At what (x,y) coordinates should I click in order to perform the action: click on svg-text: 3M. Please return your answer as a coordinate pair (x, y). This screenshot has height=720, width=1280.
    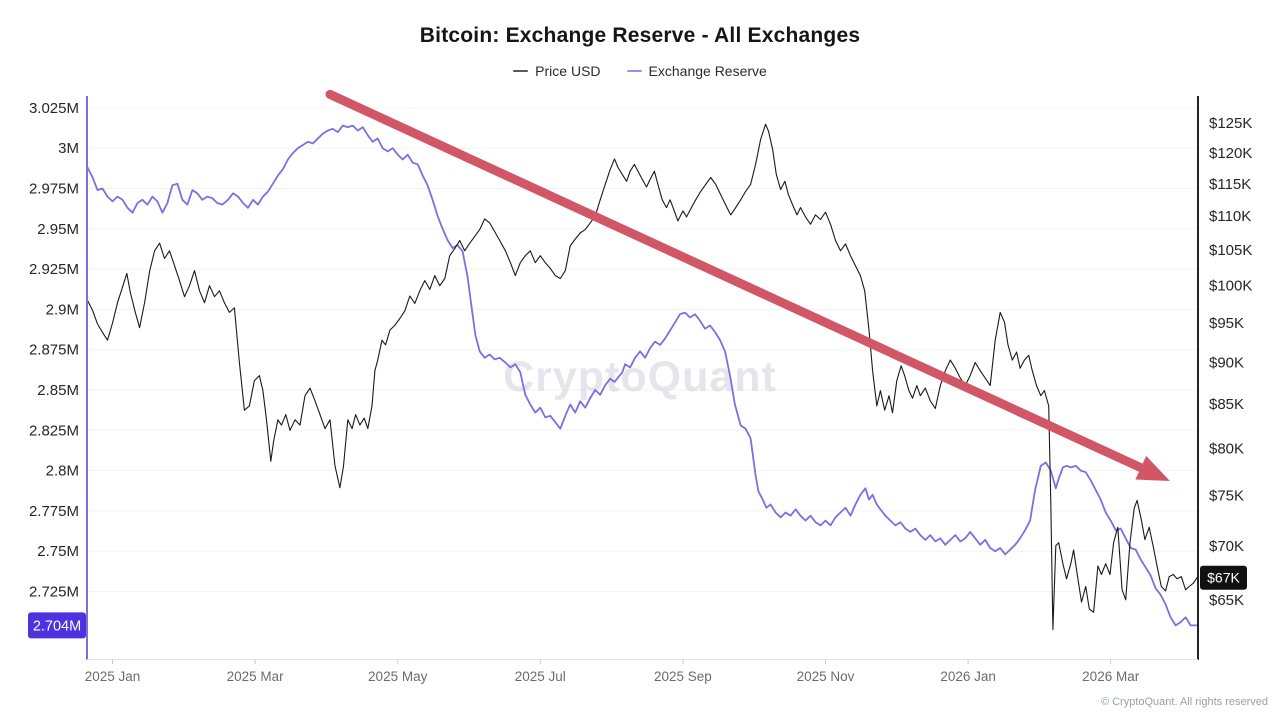
    Looking at the image, I should click on (68, 148).